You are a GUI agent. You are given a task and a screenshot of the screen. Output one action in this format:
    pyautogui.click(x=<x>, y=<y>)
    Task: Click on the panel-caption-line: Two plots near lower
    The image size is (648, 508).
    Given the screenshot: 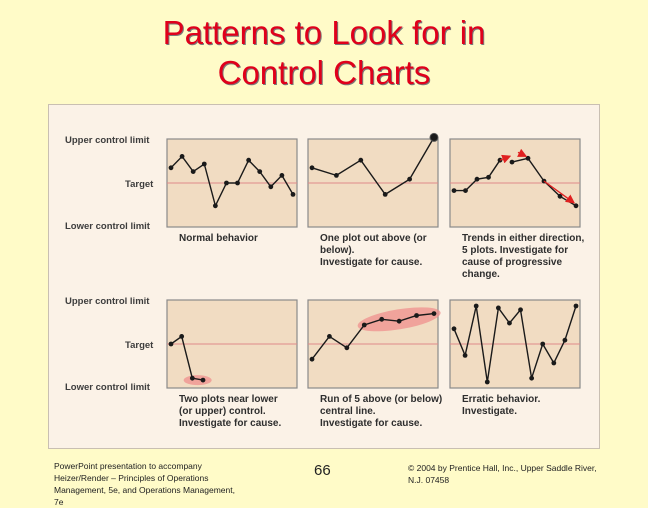 What is the action you would take?
    pyautogui.click(x=228, y=399)
    